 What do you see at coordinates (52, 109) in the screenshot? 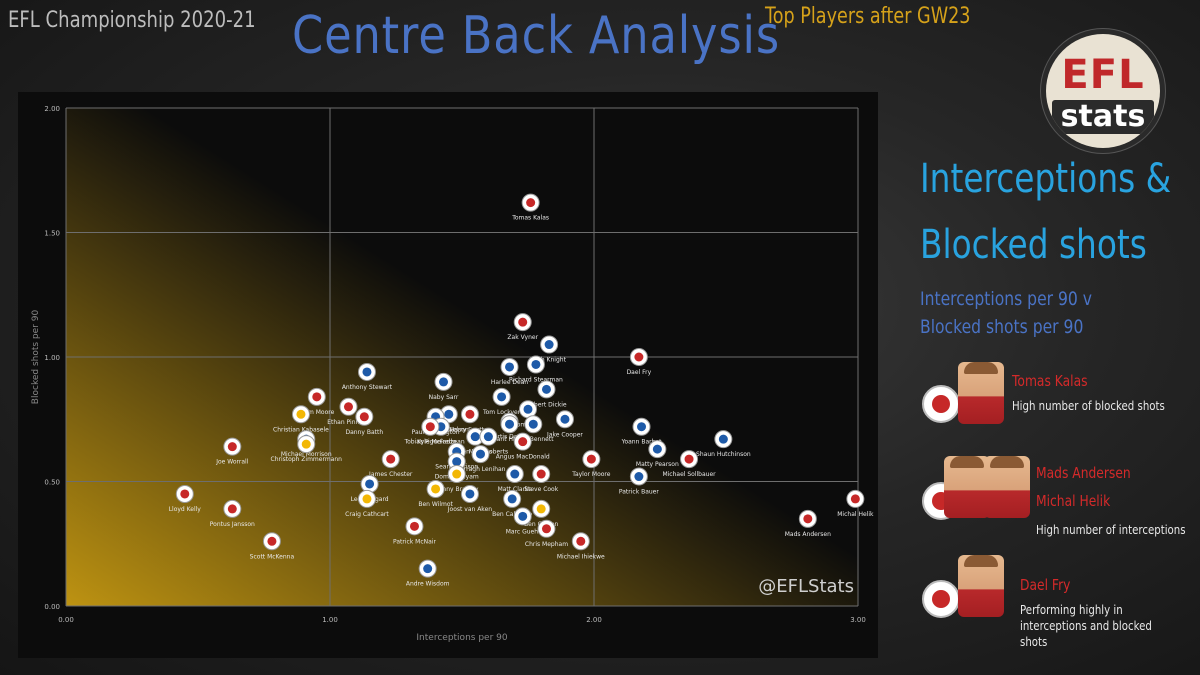
I see `y-tick-label: 2.00` at bounding box center [52, 109].